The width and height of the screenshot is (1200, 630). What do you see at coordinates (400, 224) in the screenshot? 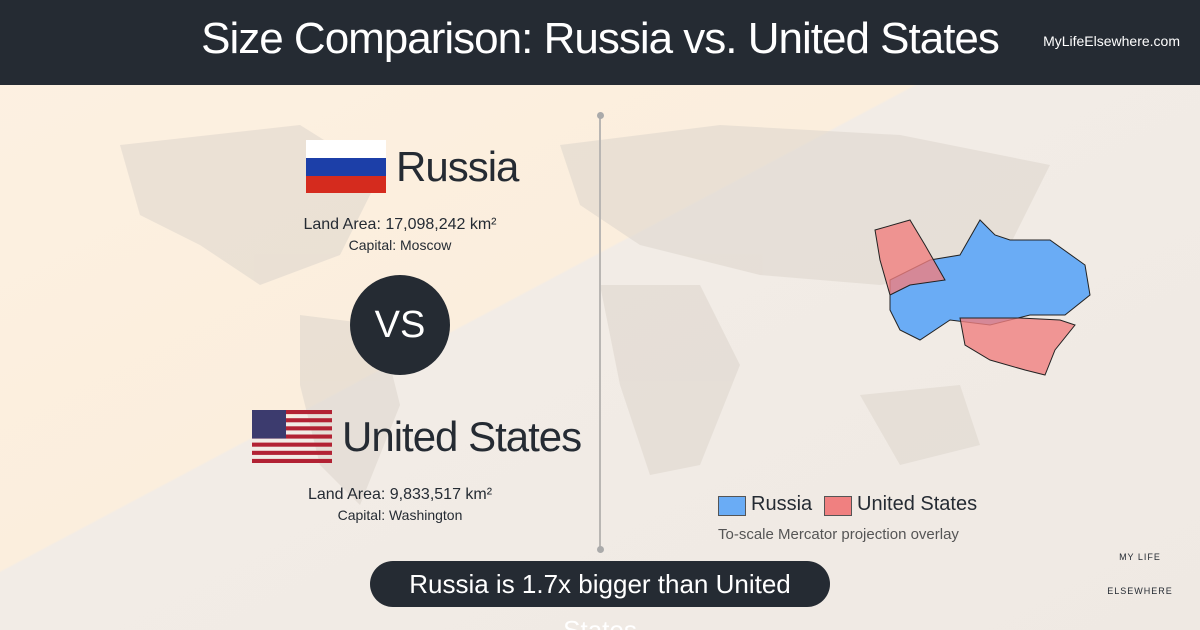
I see `land-area: Land Area: 17,098,242 km²` at bounding box center [400, 224].